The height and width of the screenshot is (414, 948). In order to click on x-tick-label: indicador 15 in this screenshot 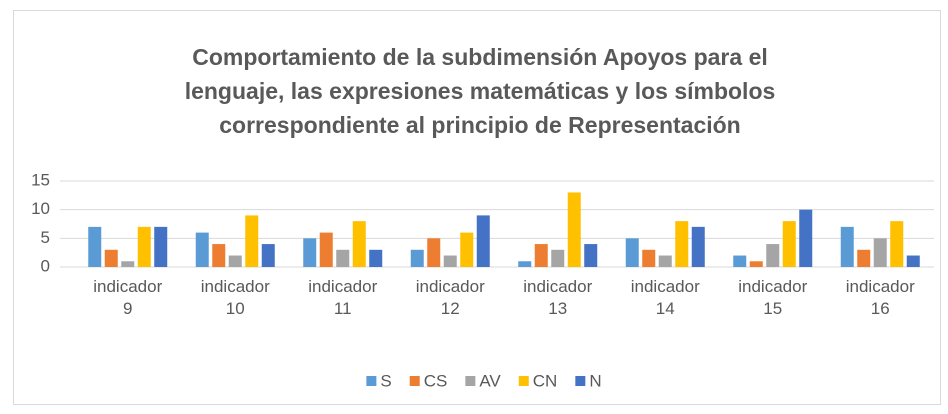, I will do `click(773, 297)`.